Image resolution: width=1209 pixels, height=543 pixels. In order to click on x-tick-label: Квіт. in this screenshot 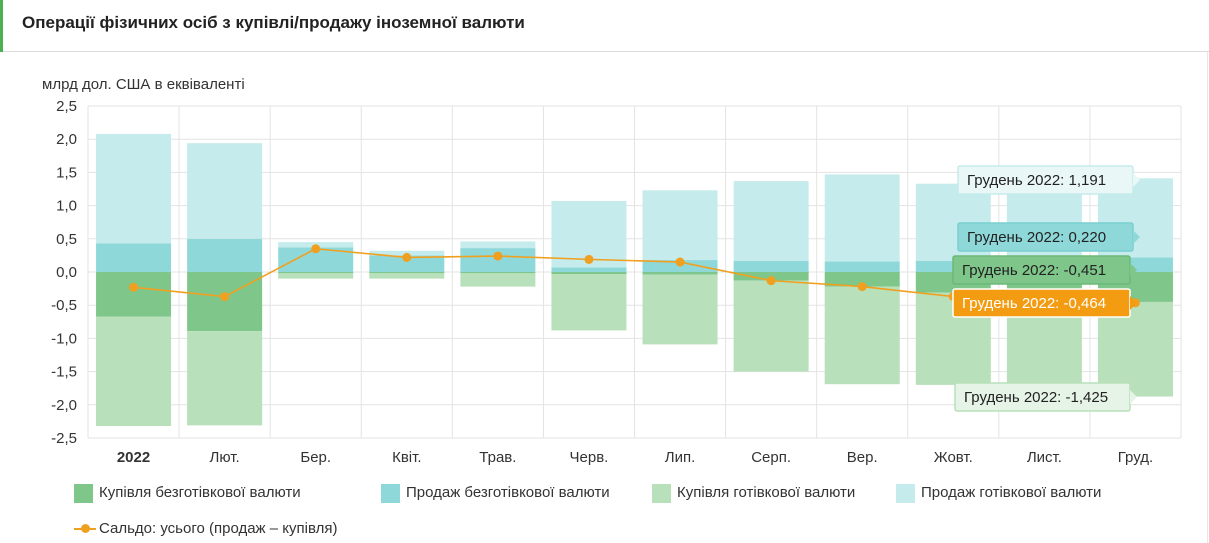, I will do `click(406, 457)`.